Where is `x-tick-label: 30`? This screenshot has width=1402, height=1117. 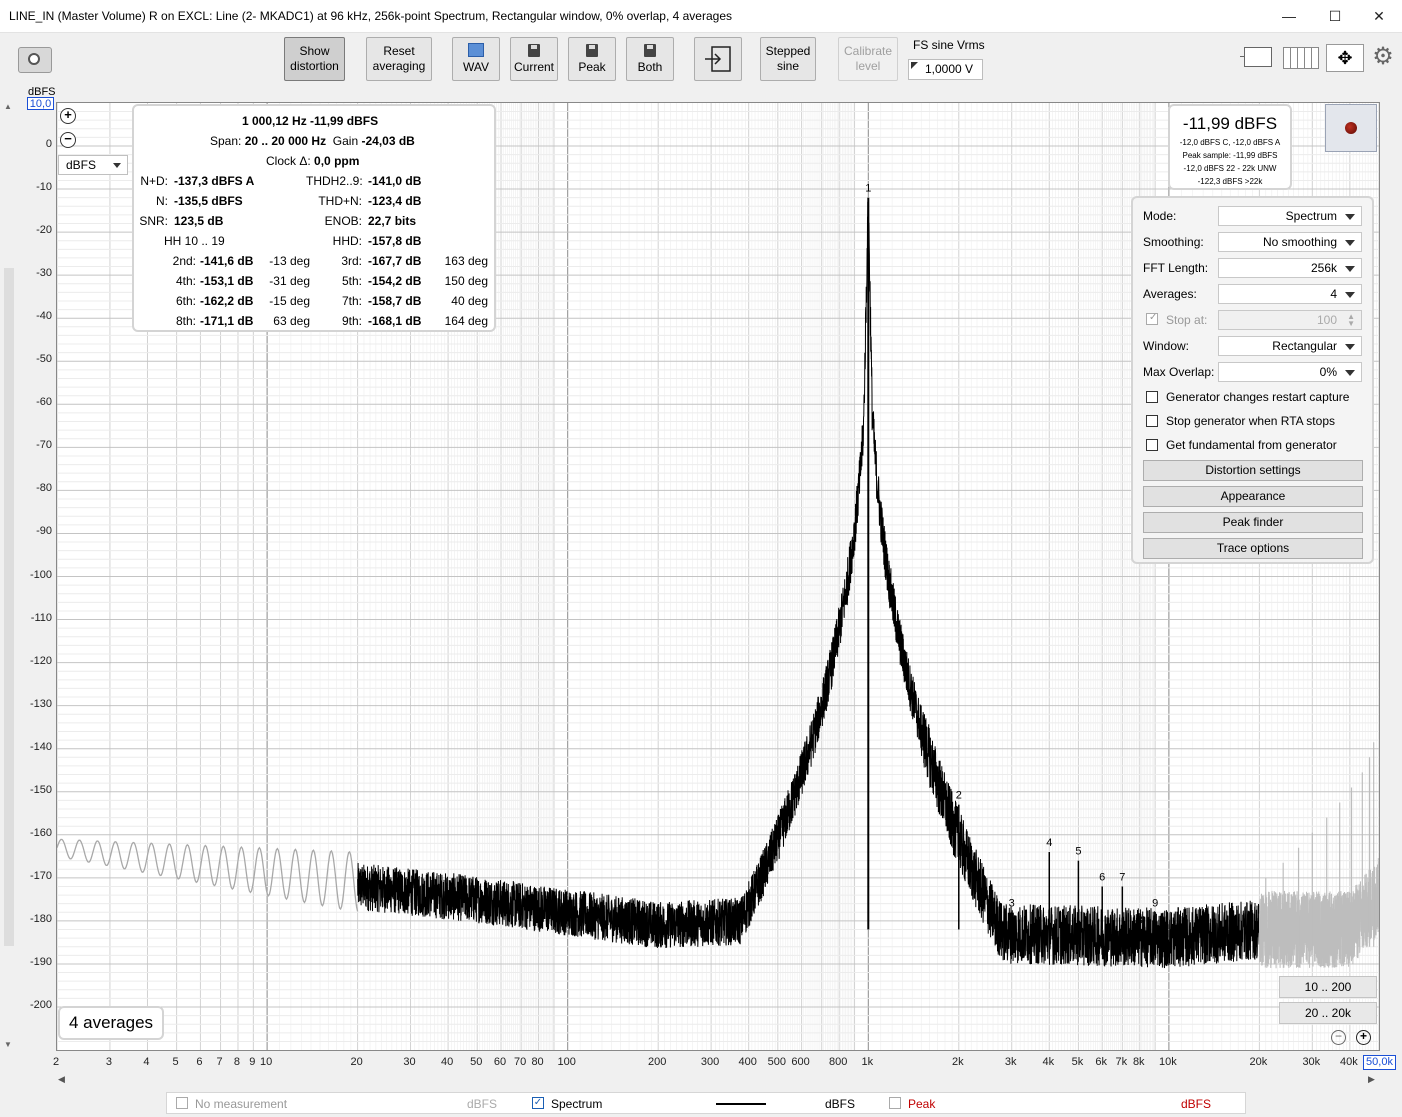 x-tick-label: 30 is located at coordinates (409, 1062).